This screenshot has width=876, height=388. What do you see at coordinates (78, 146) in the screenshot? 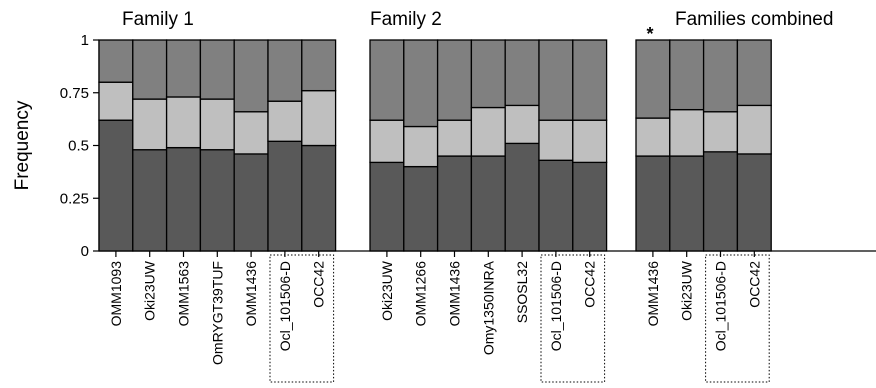
I see `y-tick-label: 0.5` at bounding box center [78, 146].